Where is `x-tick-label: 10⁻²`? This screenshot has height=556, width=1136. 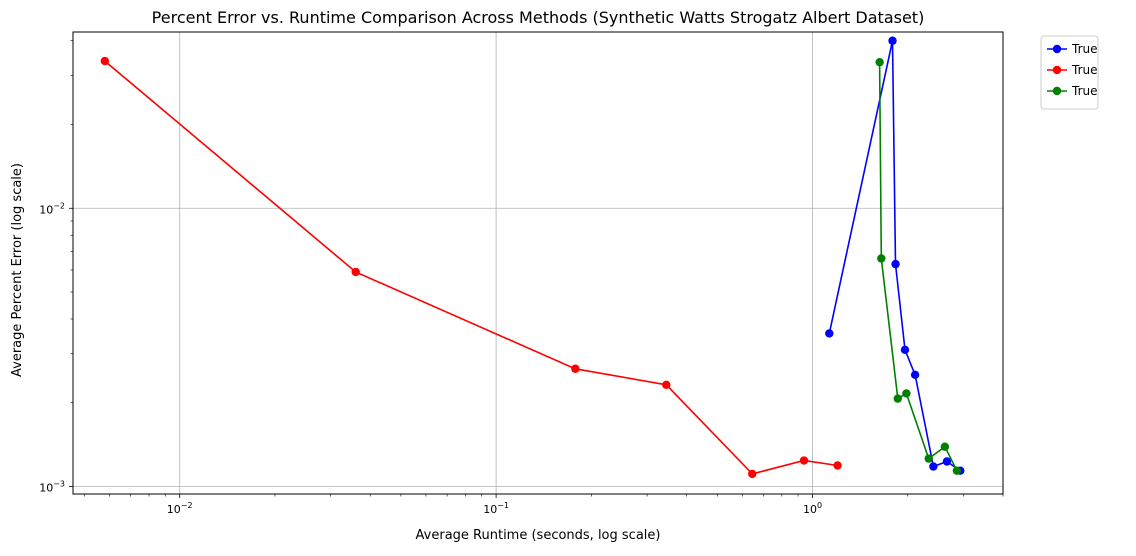
x-tick-label: 10⁻² is located at coordinates (180, 508).